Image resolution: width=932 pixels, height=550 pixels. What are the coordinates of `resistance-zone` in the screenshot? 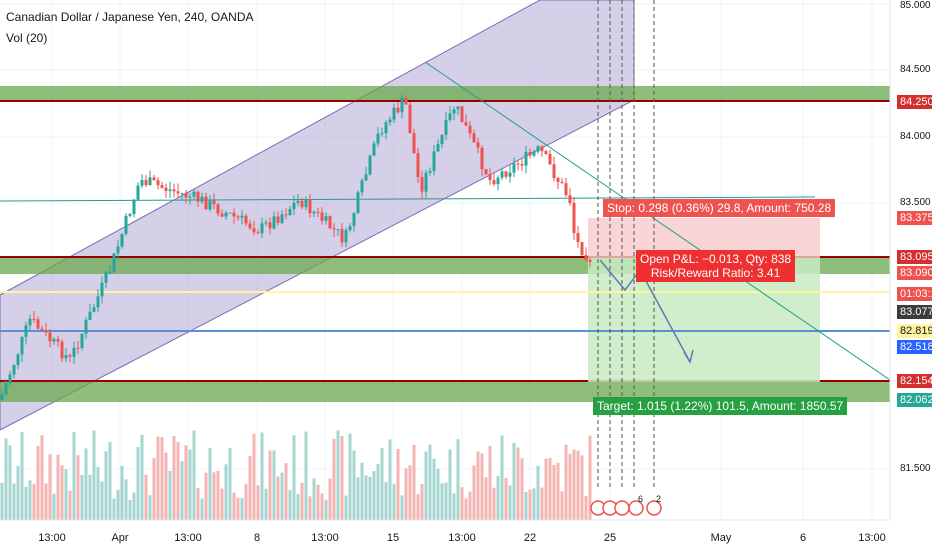 It's located at (445, 94).